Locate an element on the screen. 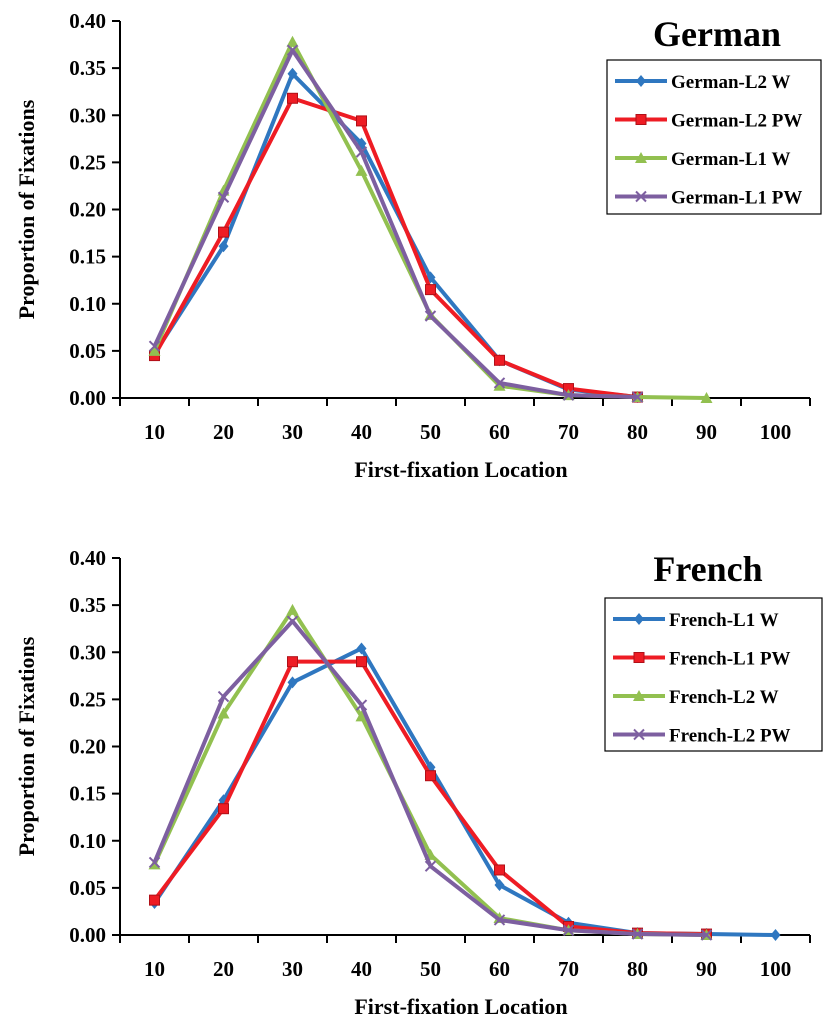 The height and width of the screenshot is (1020, 825). german-x-tick-label: 100 is located at coordinates (776, 432).